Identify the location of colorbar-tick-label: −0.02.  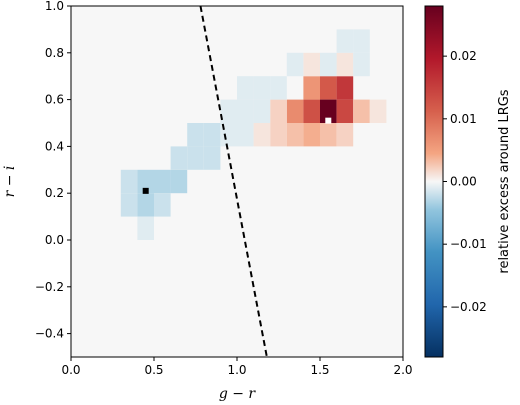
(468, 307).